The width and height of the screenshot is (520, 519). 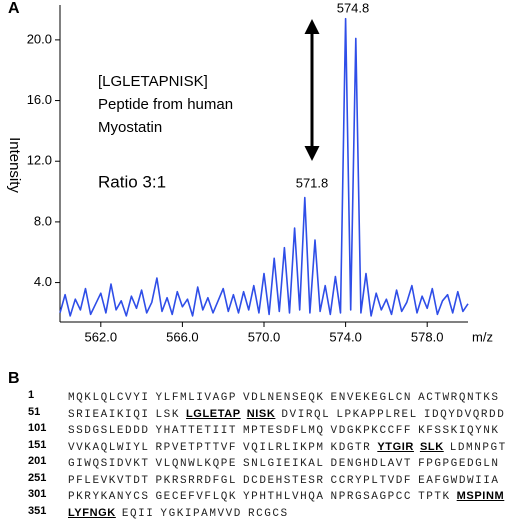 What do you see at coordinates (34, 411) in the screenshot?
I see `residue-number: 51` at bounding box center [34, 411].